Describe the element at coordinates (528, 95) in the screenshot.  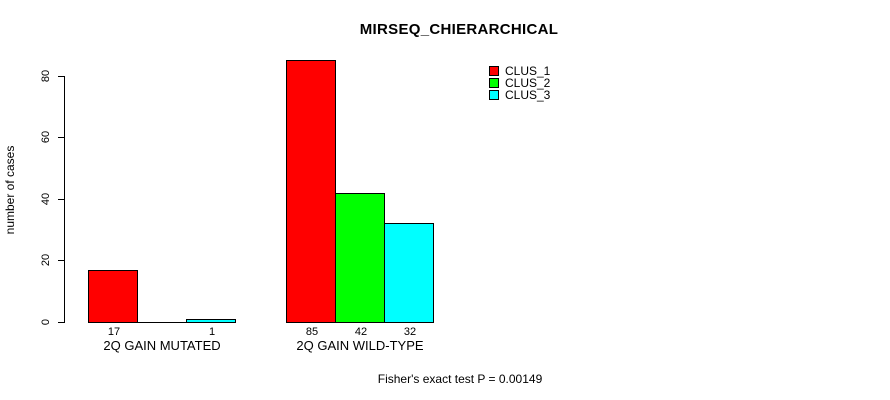
I see `legend-label: CLUS_3` at that location.